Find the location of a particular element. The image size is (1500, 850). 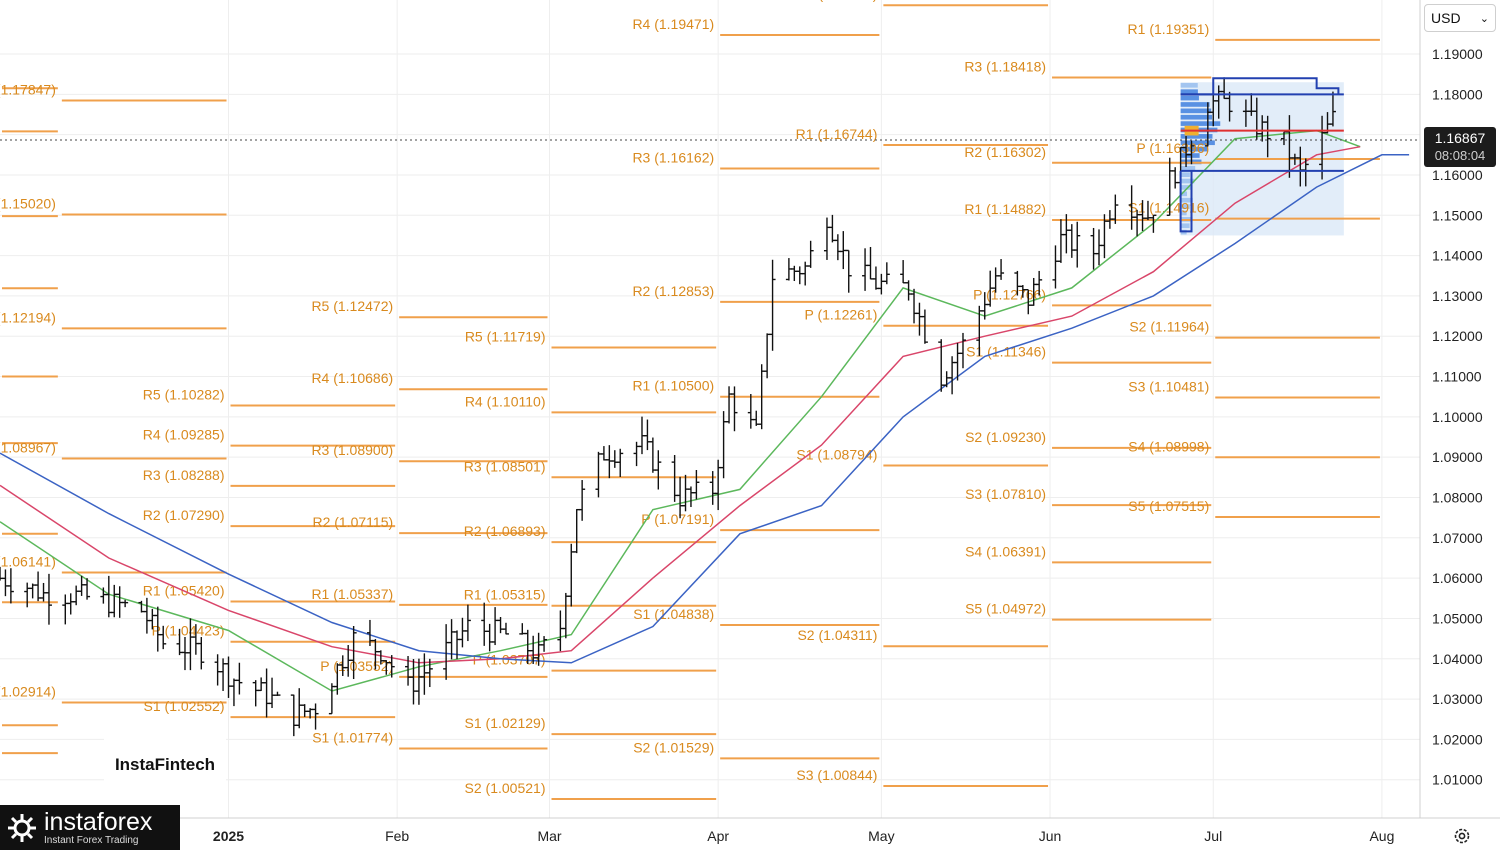

pivot-label: R2 (1.12194) is located at coordinates (28, 317).